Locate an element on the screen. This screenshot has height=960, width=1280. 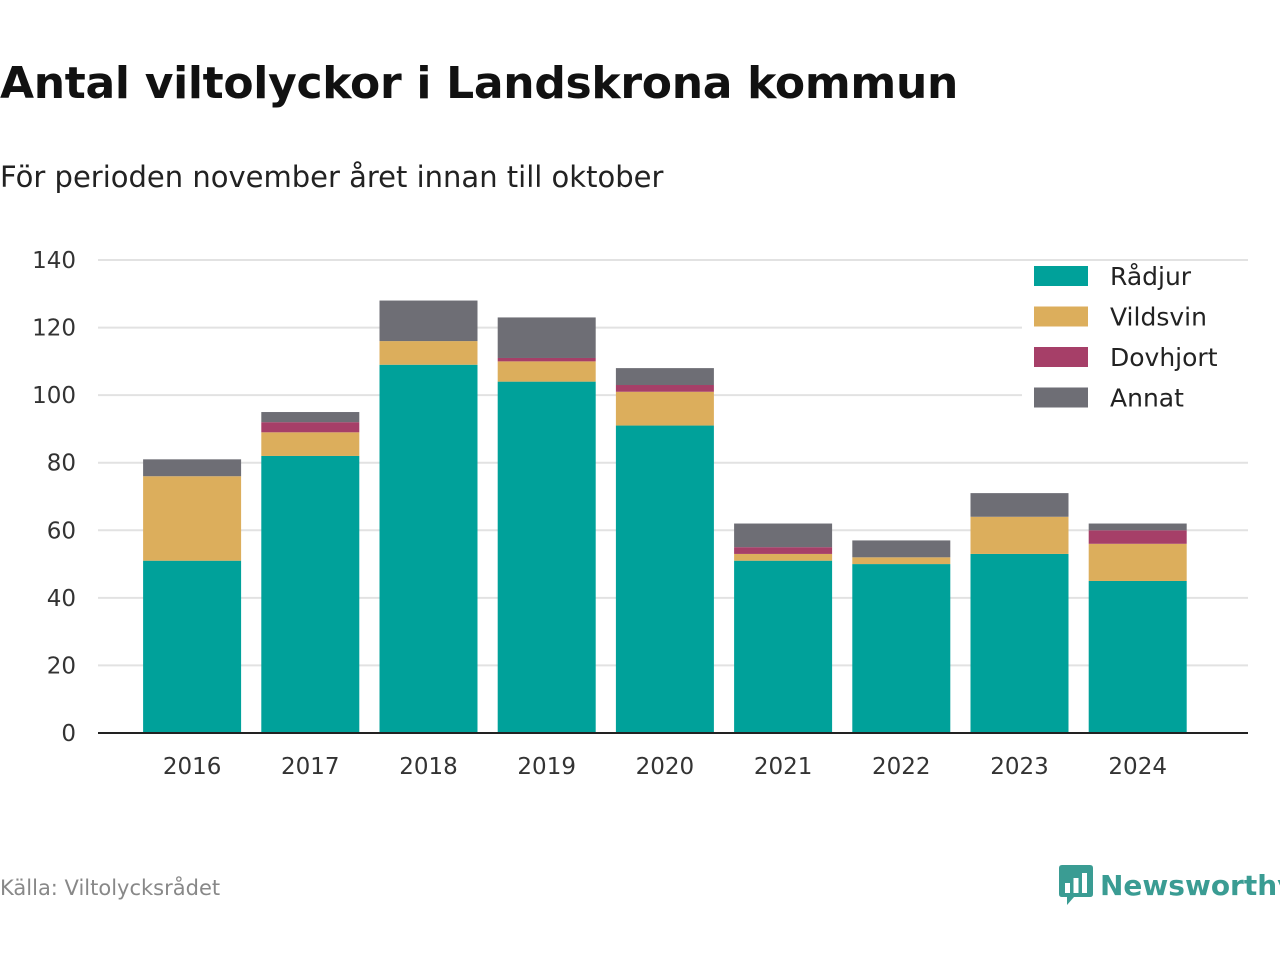
x-tick-label: 2021 is located at coordinates (783, 767).